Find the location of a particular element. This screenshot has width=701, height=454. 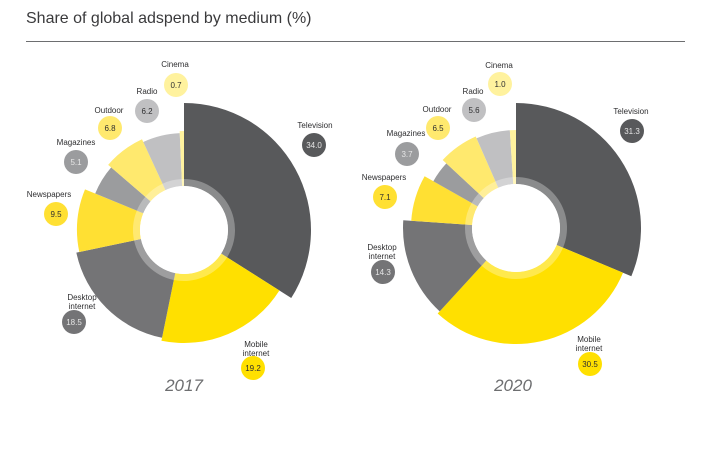

slice-2020-desktop-internet is located at coordinates (444, 266).